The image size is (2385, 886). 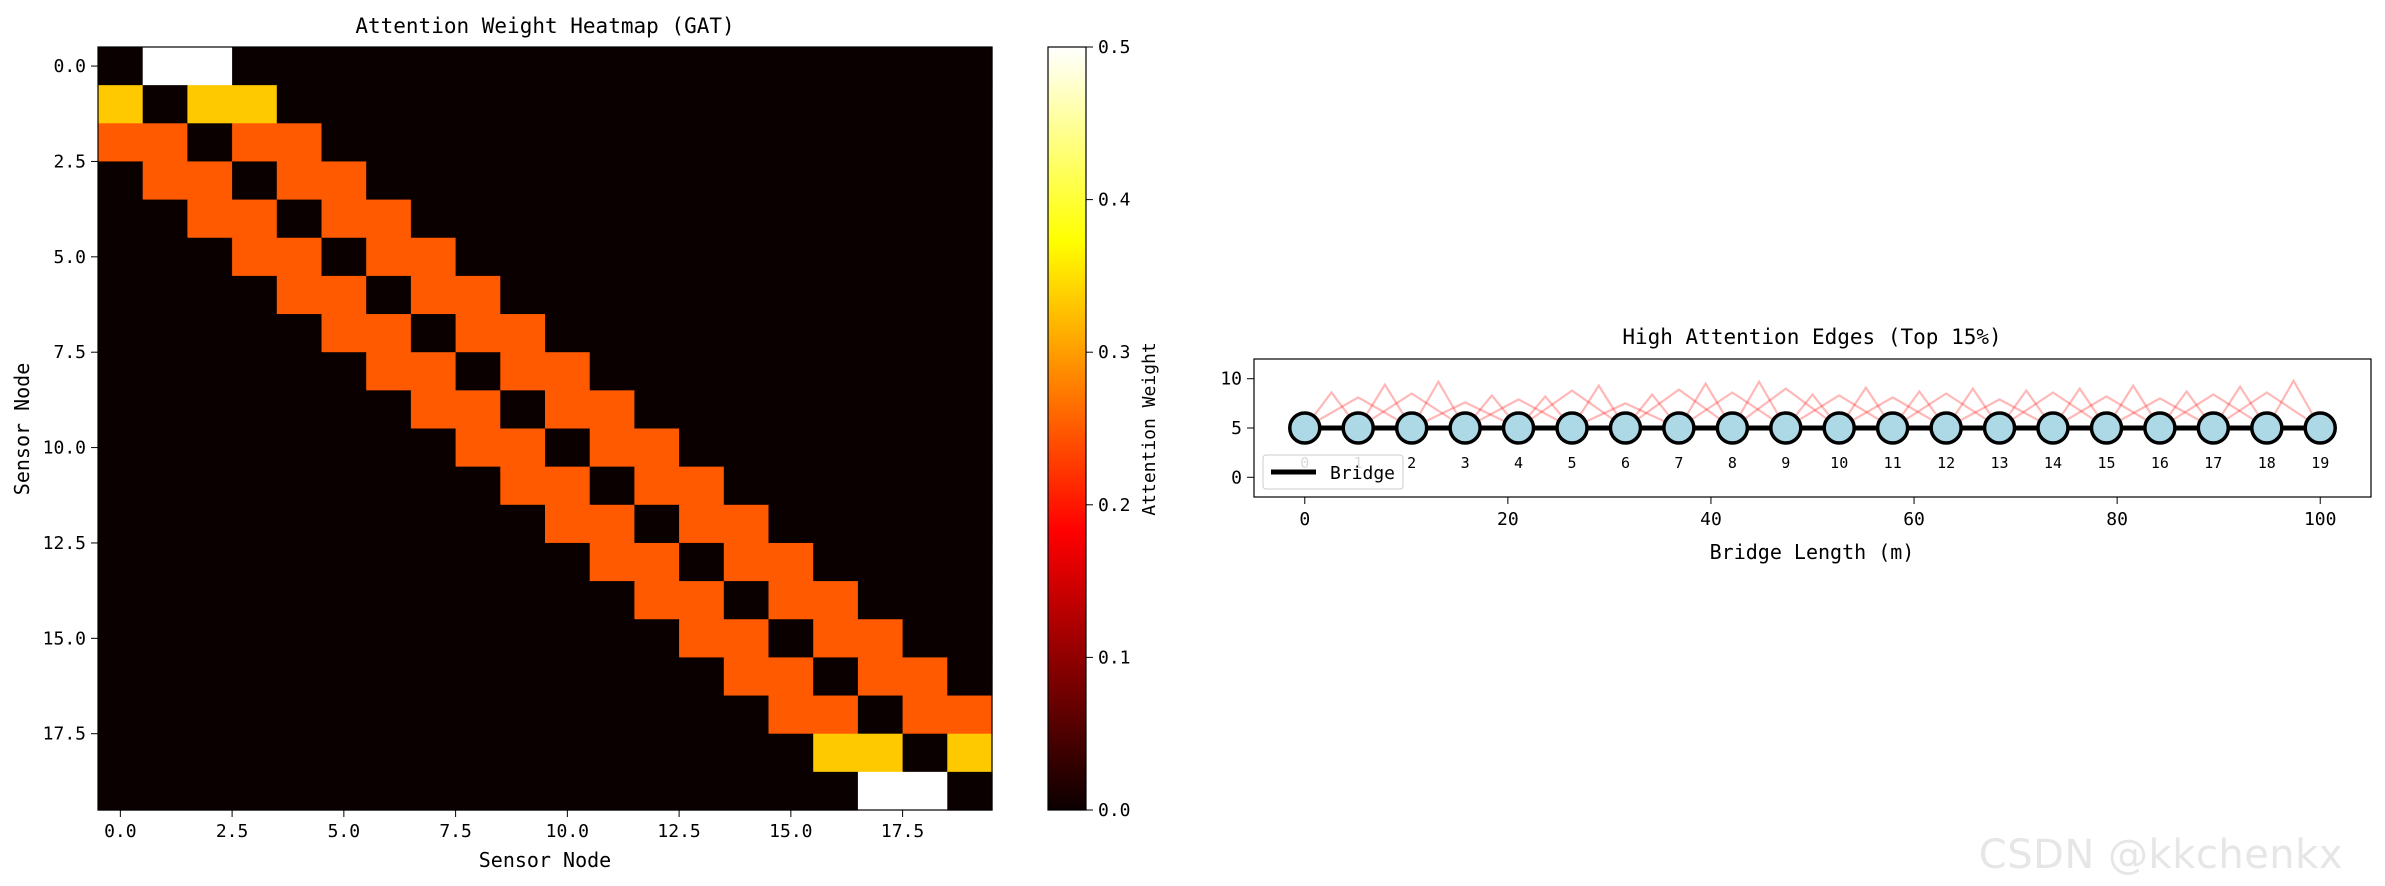 What do you see at coordinates (455, 831) in the screenshot?
I see `x-tick-label: 7.5` at bounding box center [455, 831].